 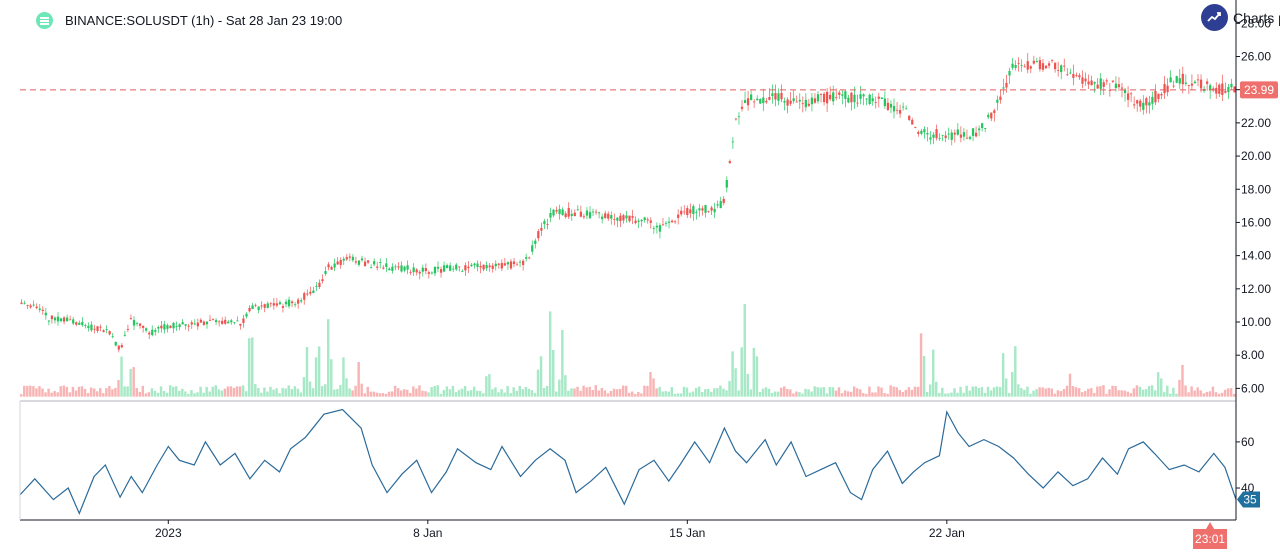 What do you see at coordinates (1240, 17) in the screenshot?
I see `brand-badge: Charts p` at bounding box center [1240, 17].